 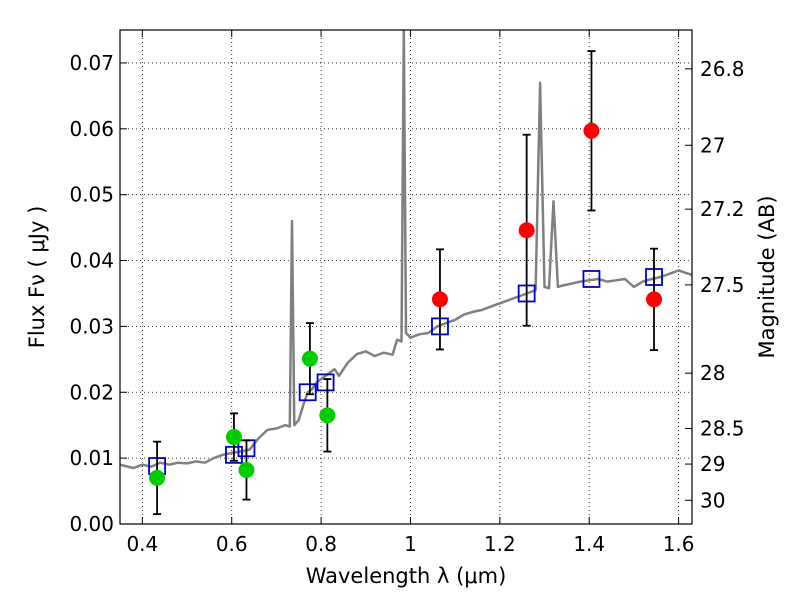 I want to click on right-tick-label: 27, so click(x=712, y=145).